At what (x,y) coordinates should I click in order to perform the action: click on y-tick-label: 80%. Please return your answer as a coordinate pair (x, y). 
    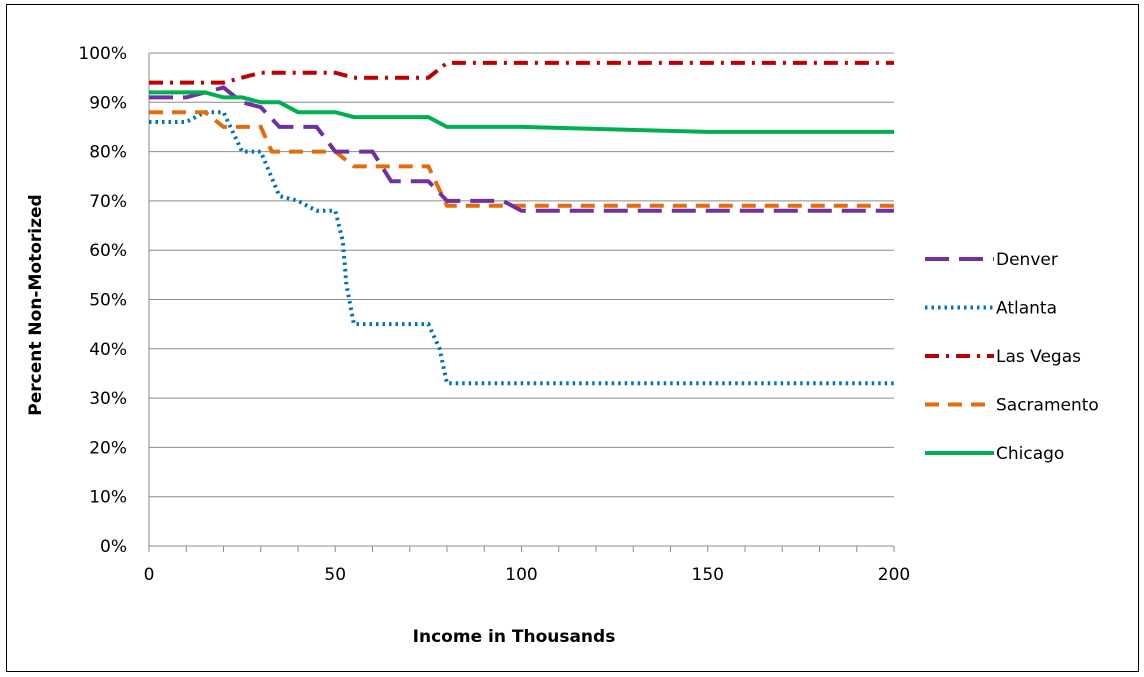
    Looking at the image, I should click on (108, 153).